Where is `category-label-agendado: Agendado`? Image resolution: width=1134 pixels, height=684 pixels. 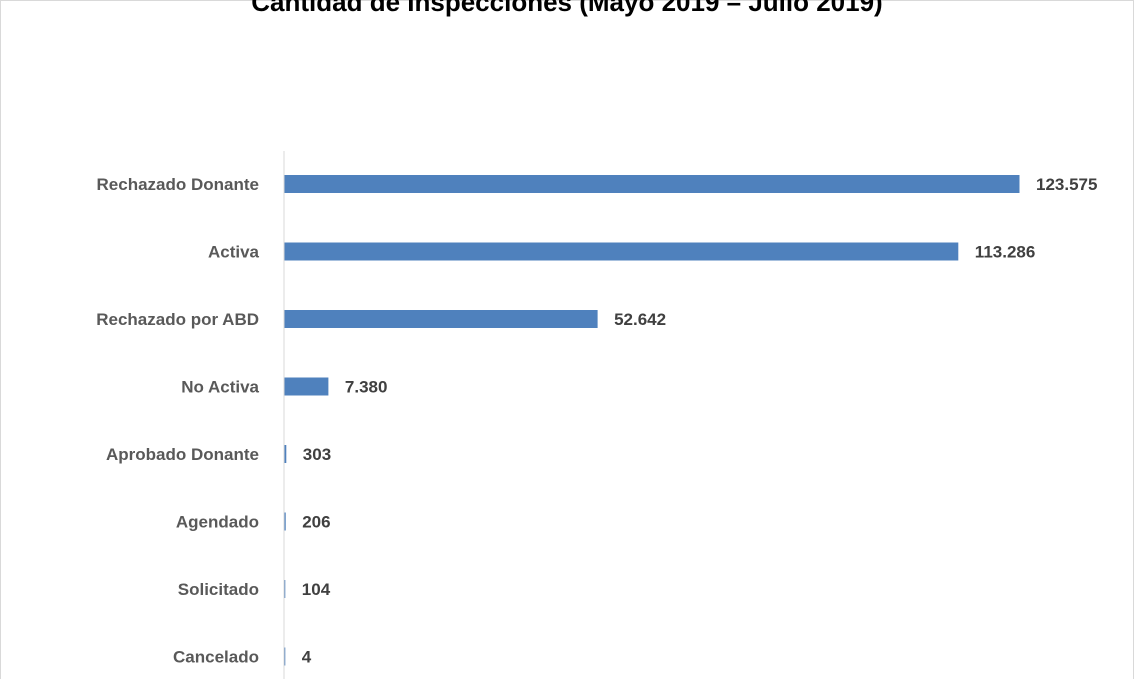 category-label-agendado: Agendado is located at coordinates (217, 522).